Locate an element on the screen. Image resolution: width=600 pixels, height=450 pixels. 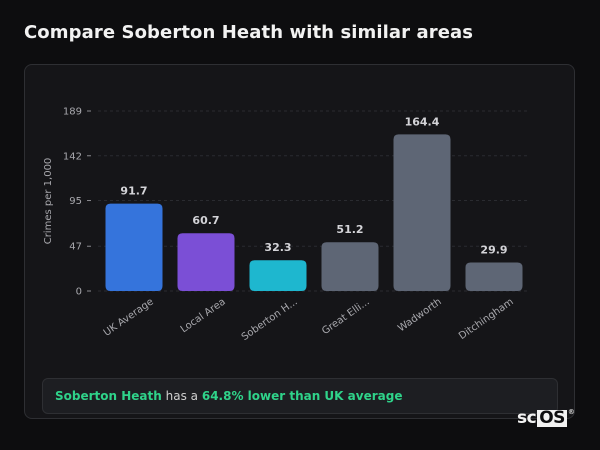
y-tick-label: 0 is located at coordinates (79, 292).